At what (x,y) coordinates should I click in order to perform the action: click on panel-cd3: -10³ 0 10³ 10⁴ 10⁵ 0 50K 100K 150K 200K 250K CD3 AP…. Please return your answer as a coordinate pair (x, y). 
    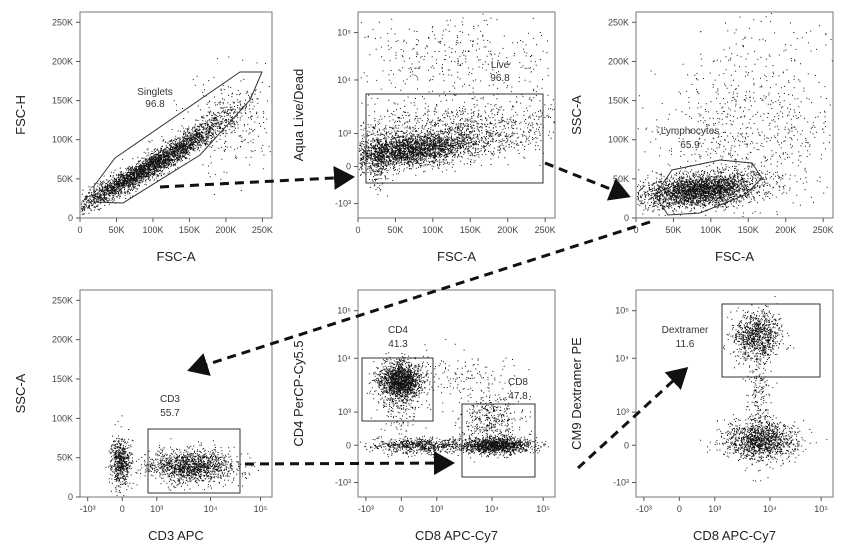
    Looking at the image, I should click on (143, 416).